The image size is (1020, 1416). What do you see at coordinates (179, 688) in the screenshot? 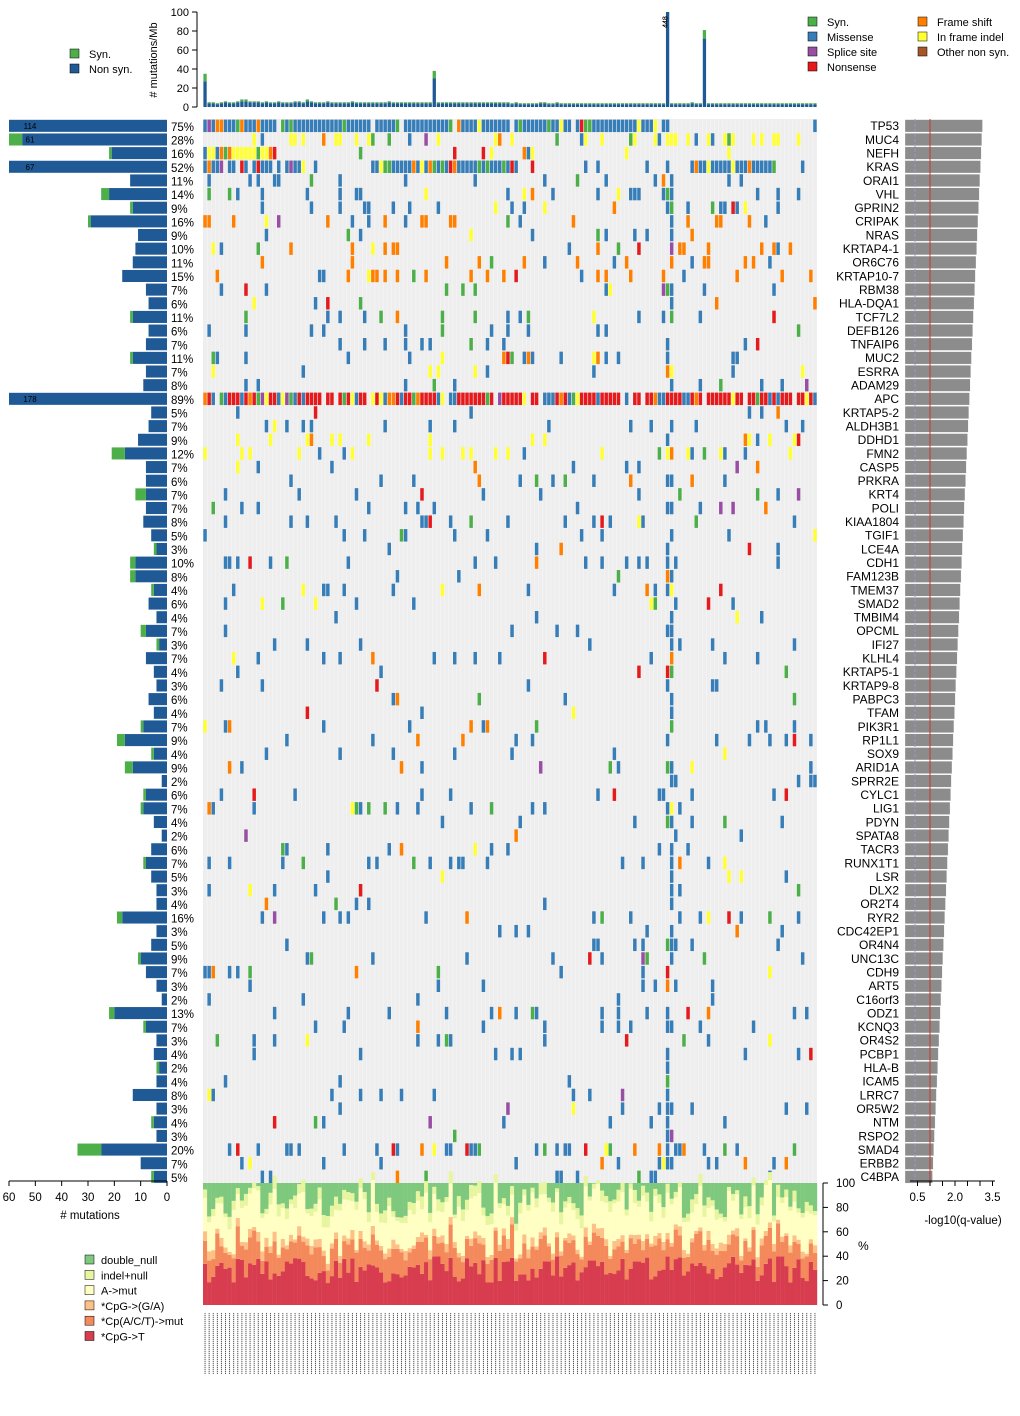
I see `gene-percent: 3%` at bounding box center [179, 688].